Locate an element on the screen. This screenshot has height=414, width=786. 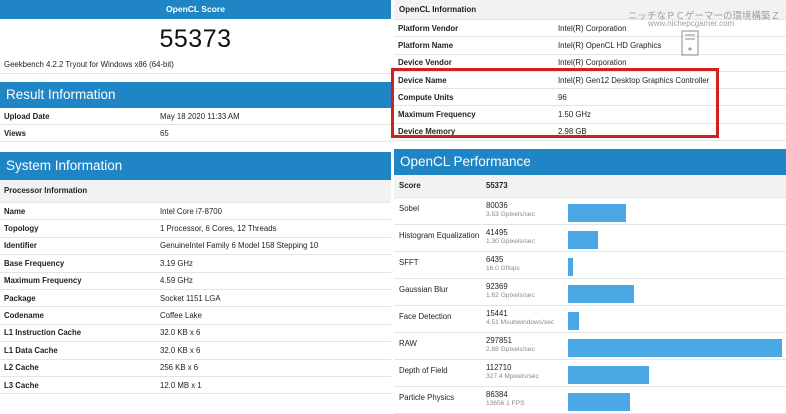
processor-info-row-l1-instruction-cache: L1 Instruction Cache 32.0 KB x 6 is located at coordinates (195, 334).